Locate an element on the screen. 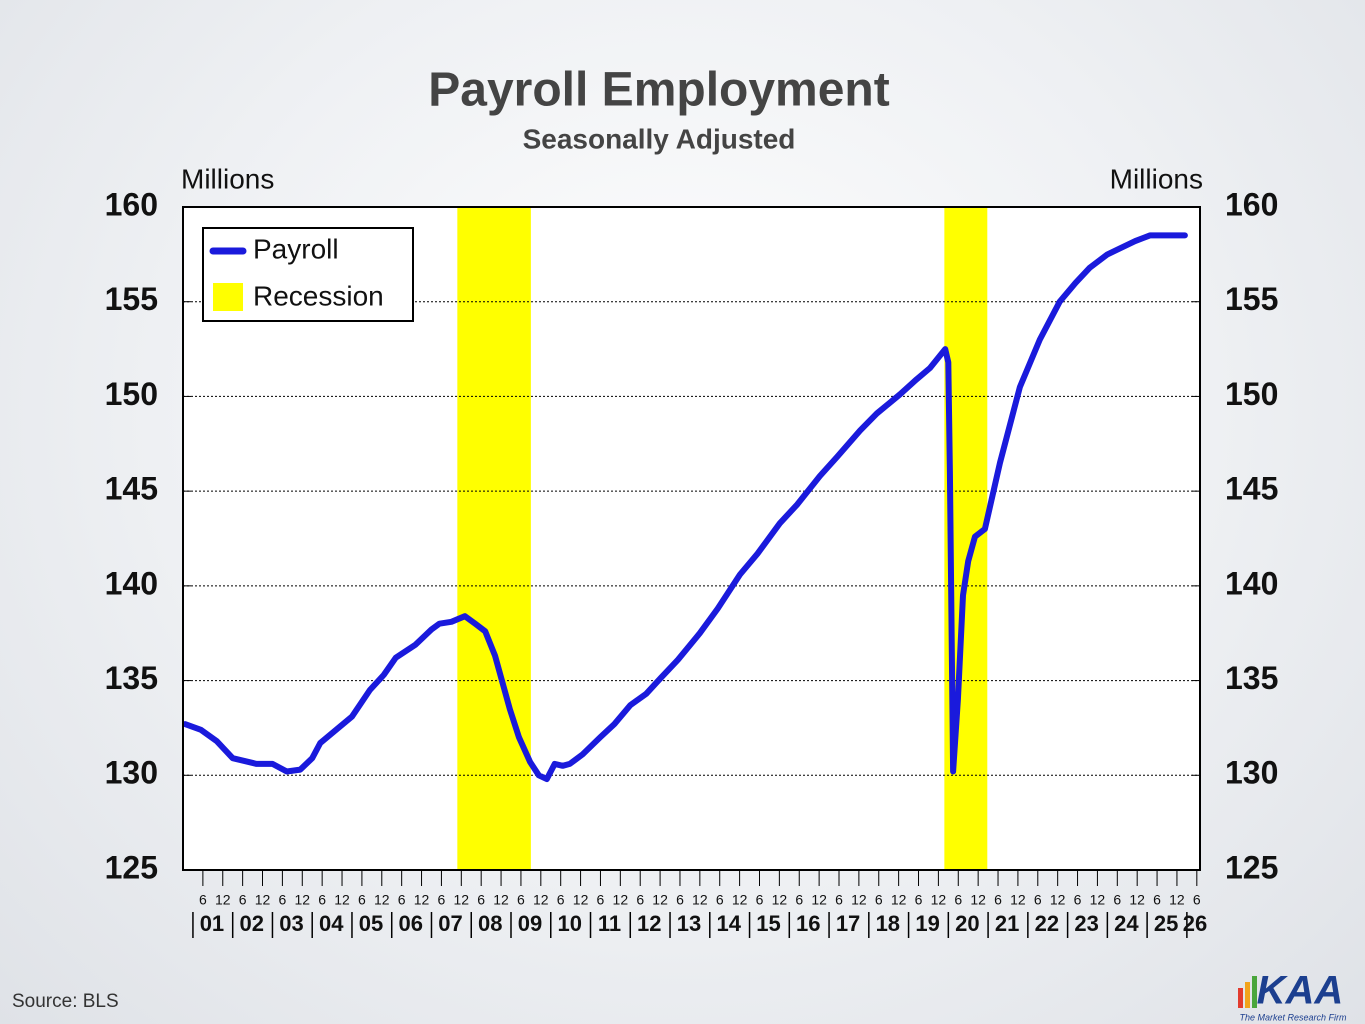 This screenshot has height=1024, width=1365. y2-axis-label: Millions is located at coordinates (1156, 178).